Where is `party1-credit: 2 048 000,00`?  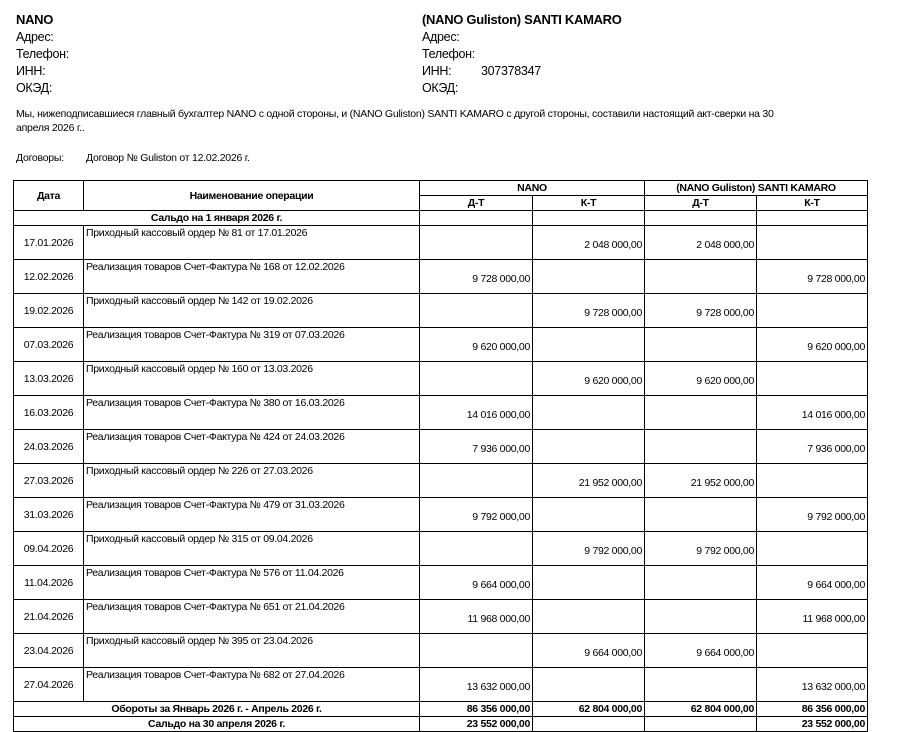 party1-credit: 2 048 000,00 is located at coordinates (588, 242).